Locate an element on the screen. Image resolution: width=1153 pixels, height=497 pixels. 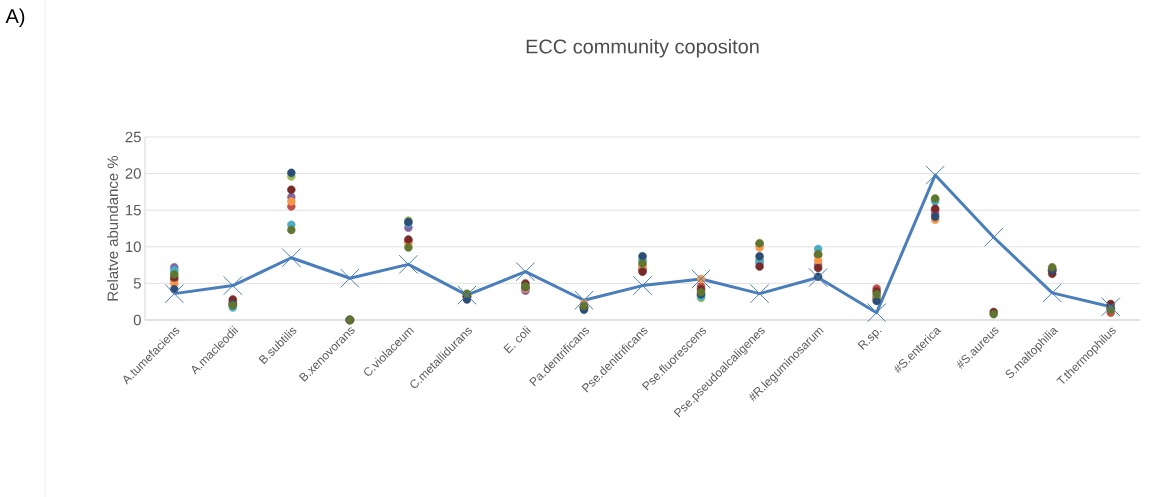
x-tick-label: E. coli is located at coordinates (517, 339).